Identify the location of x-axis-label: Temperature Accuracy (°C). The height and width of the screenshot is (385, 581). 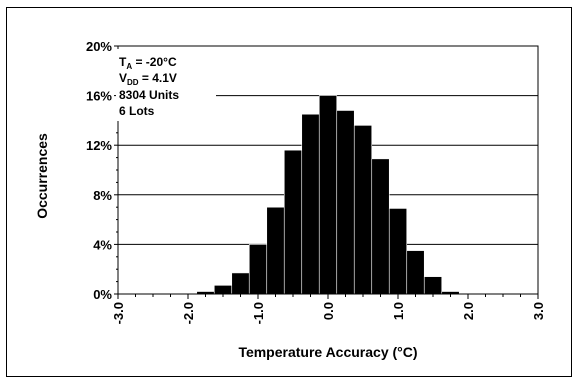
(327, 352).